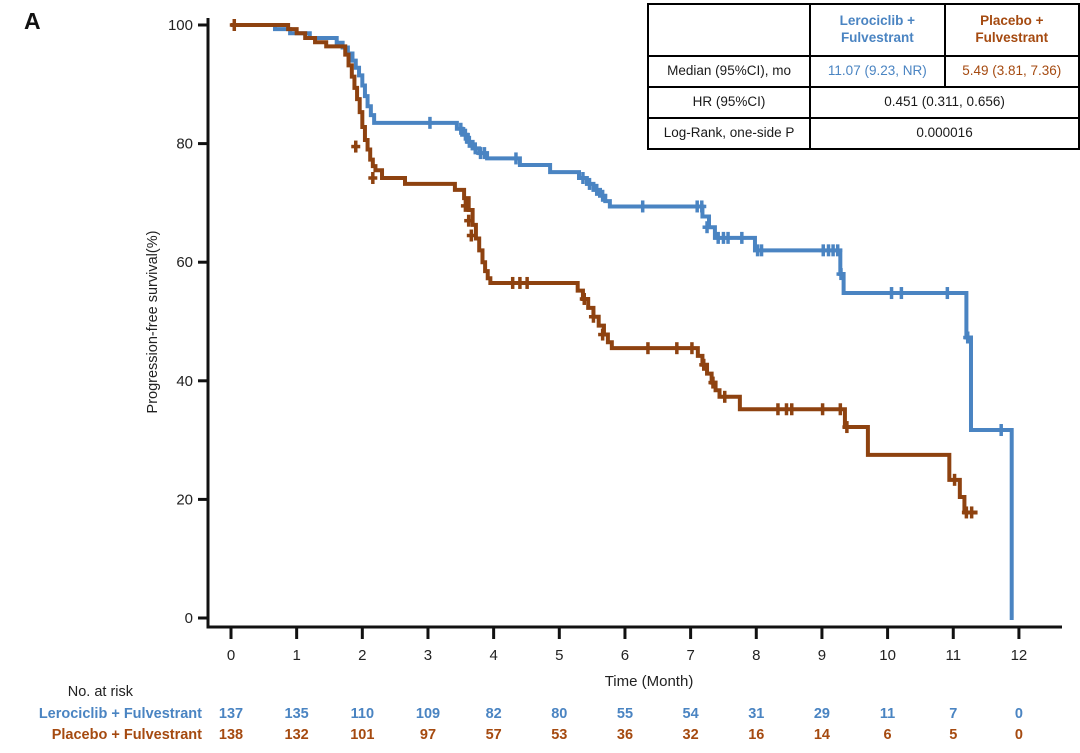 This screenshot has height=753, width=1080. I want to click on y-tick-label: 40, so click(184, 381).